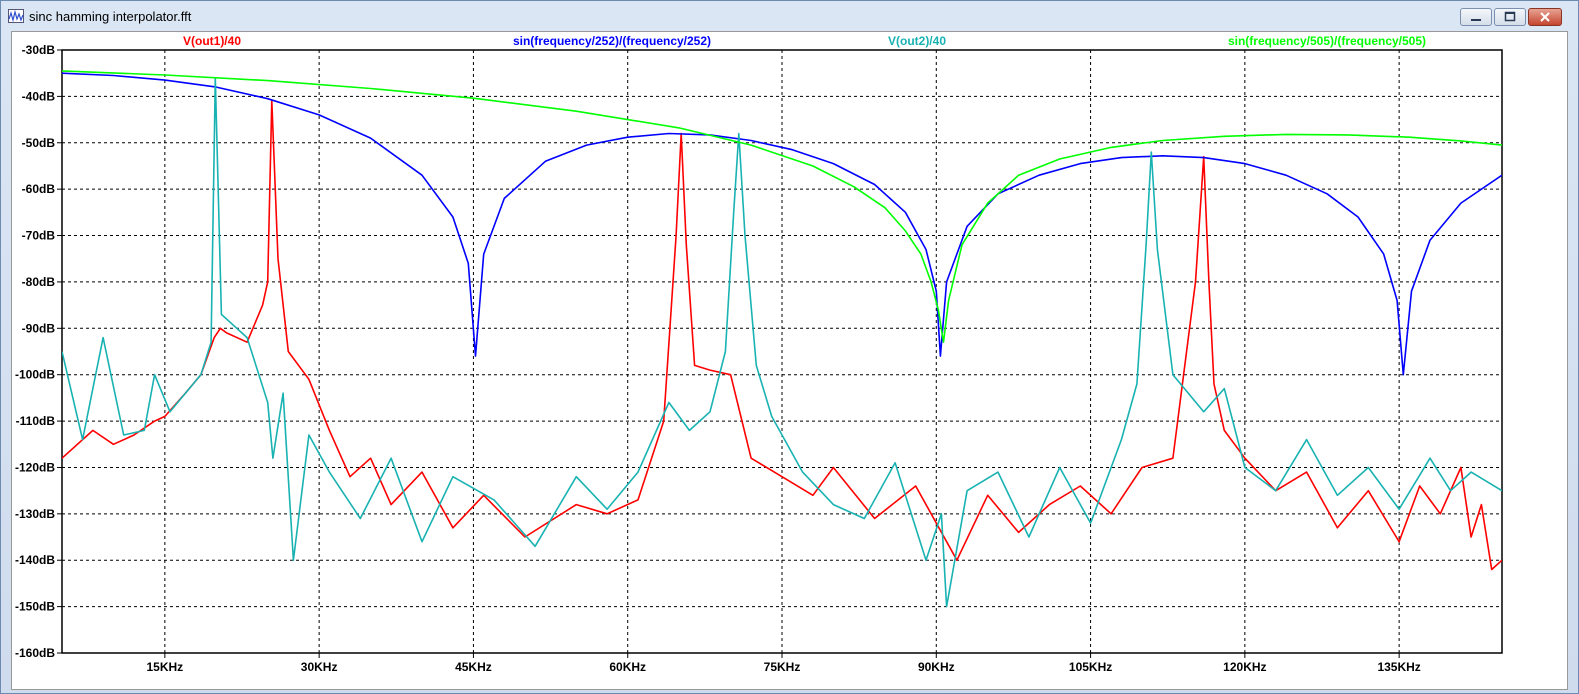 The image size is (1579, 694). I want to click on window-title: sinc hamming interpolator.fft, so click(110, 16).